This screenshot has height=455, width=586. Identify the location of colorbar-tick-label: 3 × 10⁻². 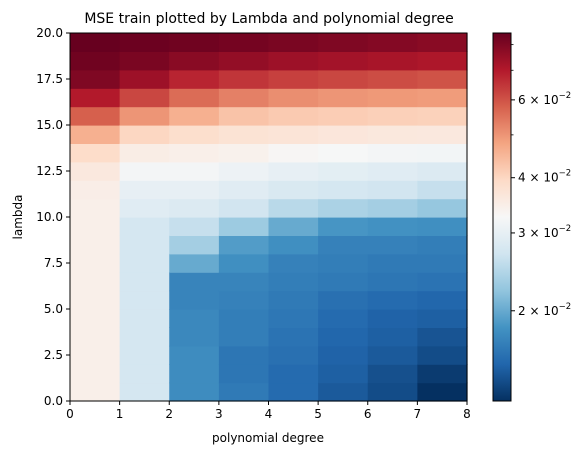
(544, 232).